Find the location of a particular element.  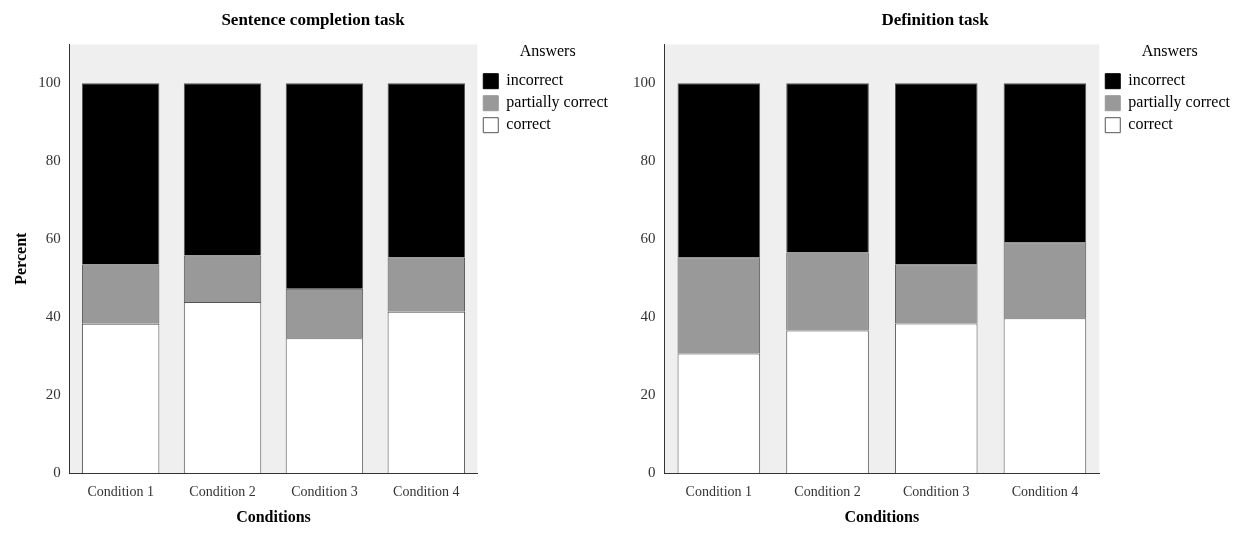

chart-title: Definition task is located at coordinates (935, 19).